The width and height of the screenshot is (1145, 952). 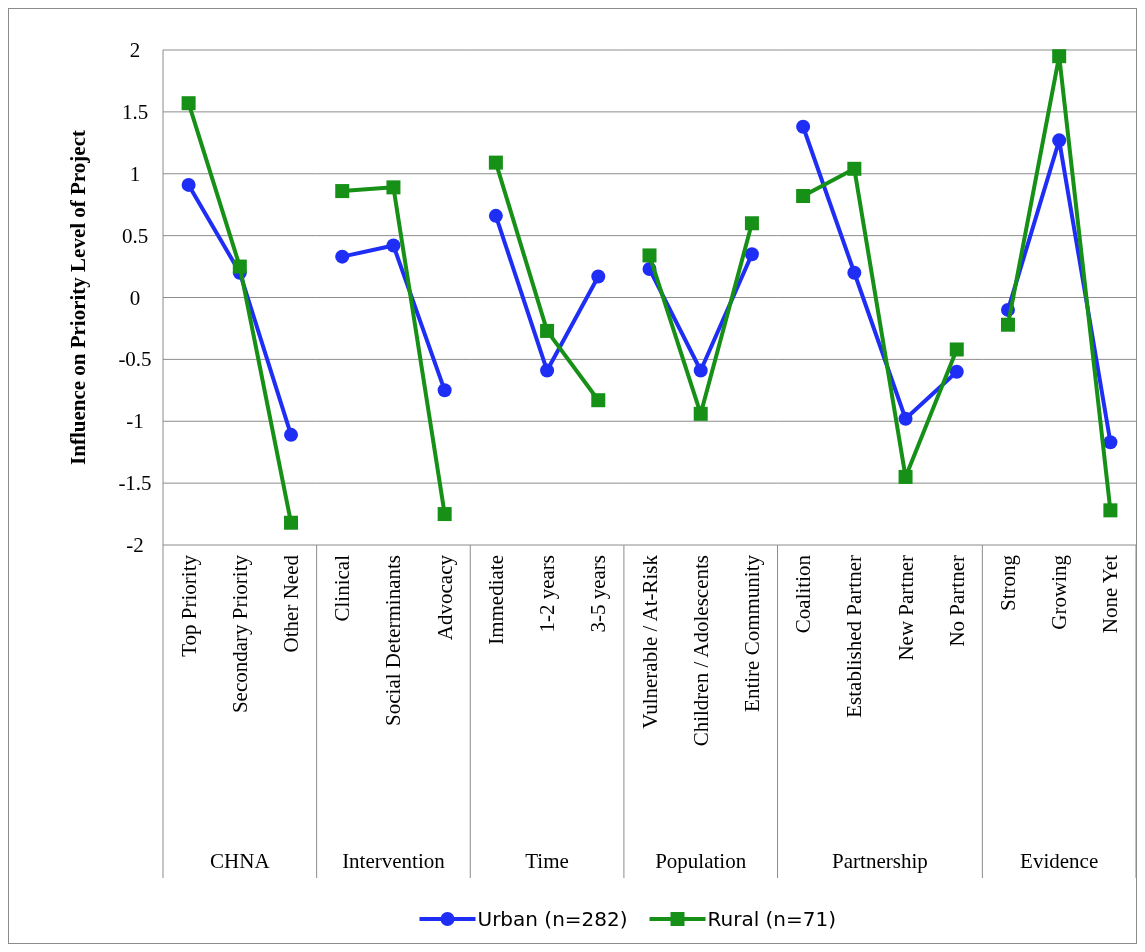 What do you see at coordinates (803, 594) in the screenshot?
I see `x-tick-label: Coalition` at bounding box center [803, 594].